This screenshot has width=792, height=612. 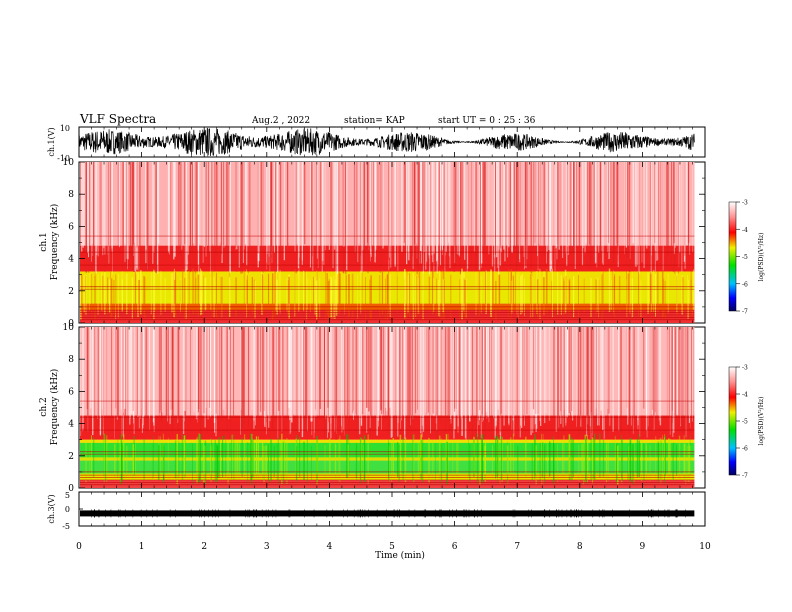 I want to click on spectrogram-band, so click(x=387, y=204).